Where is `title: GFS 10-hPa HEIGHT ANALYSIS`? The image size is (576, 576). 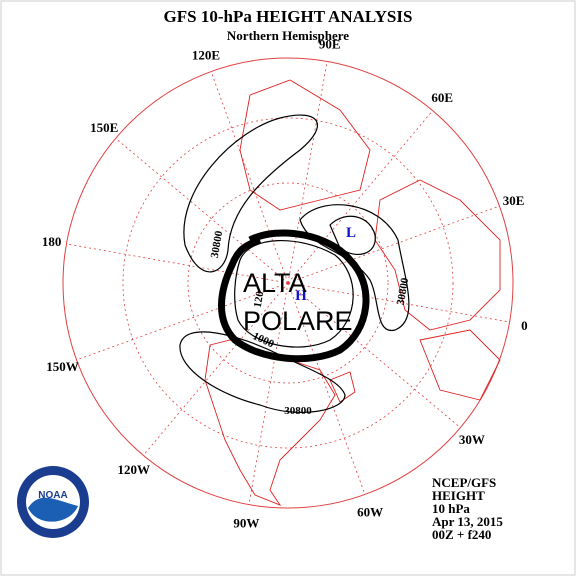
title: GFS 10-hPa HEIGHT ANALYSIS is located at coordinates (288, 16).